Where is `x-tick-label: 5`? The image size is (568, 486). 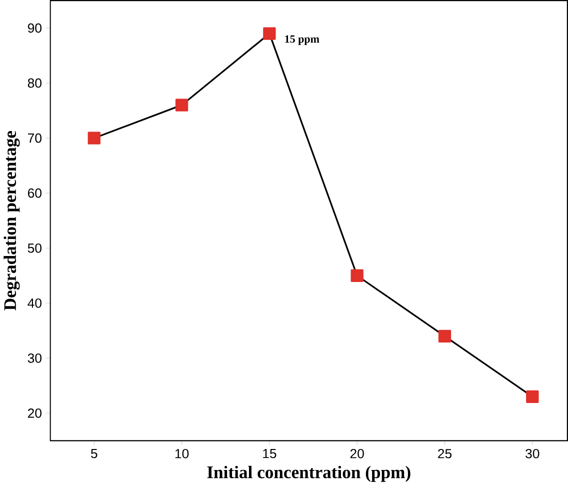 x-tick-label: 5 is located at coordinates (94, 453).